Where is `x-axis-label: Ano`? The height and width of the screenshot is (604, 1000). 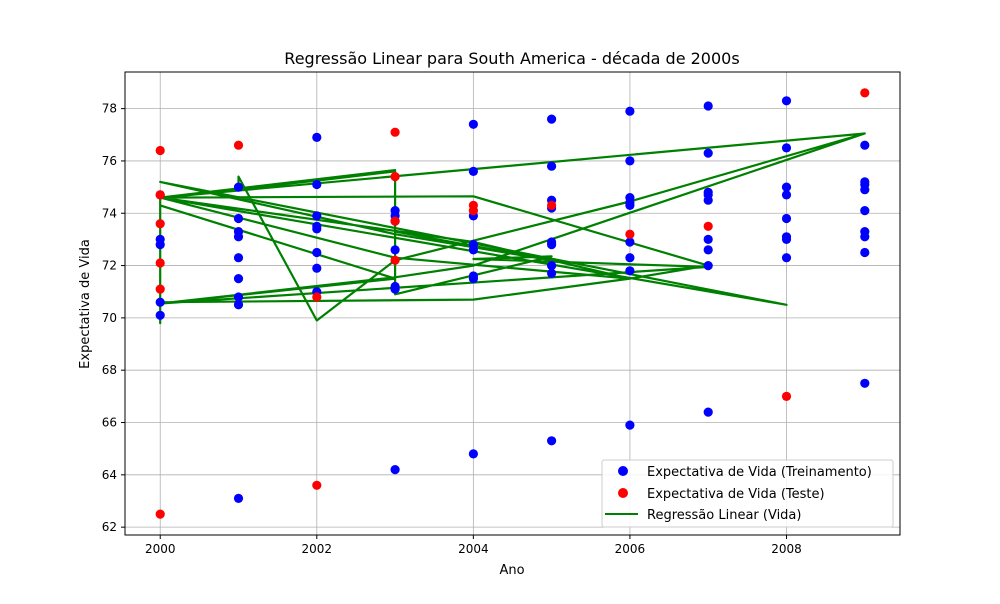 x-axis-label: Ano is located at coordinates (511, 570).